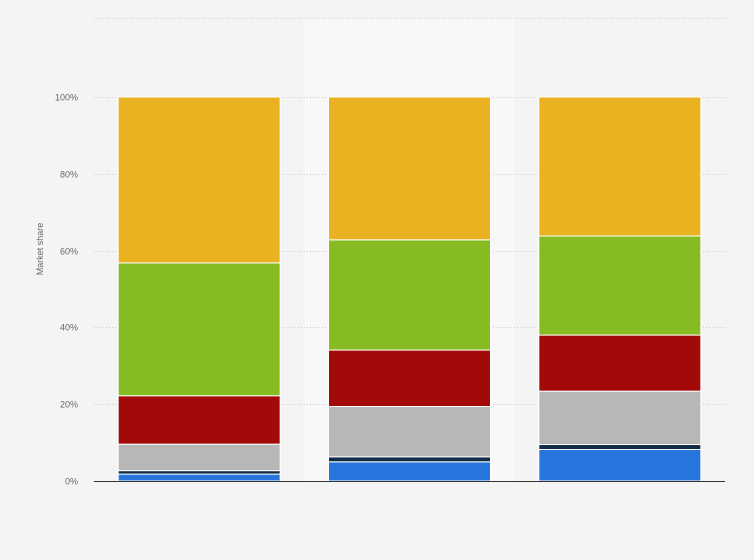  What do you see at coordinates (66, 98) in the screenshot?
I see `y-tick-label: 100%` at bounding box center [66, 98].